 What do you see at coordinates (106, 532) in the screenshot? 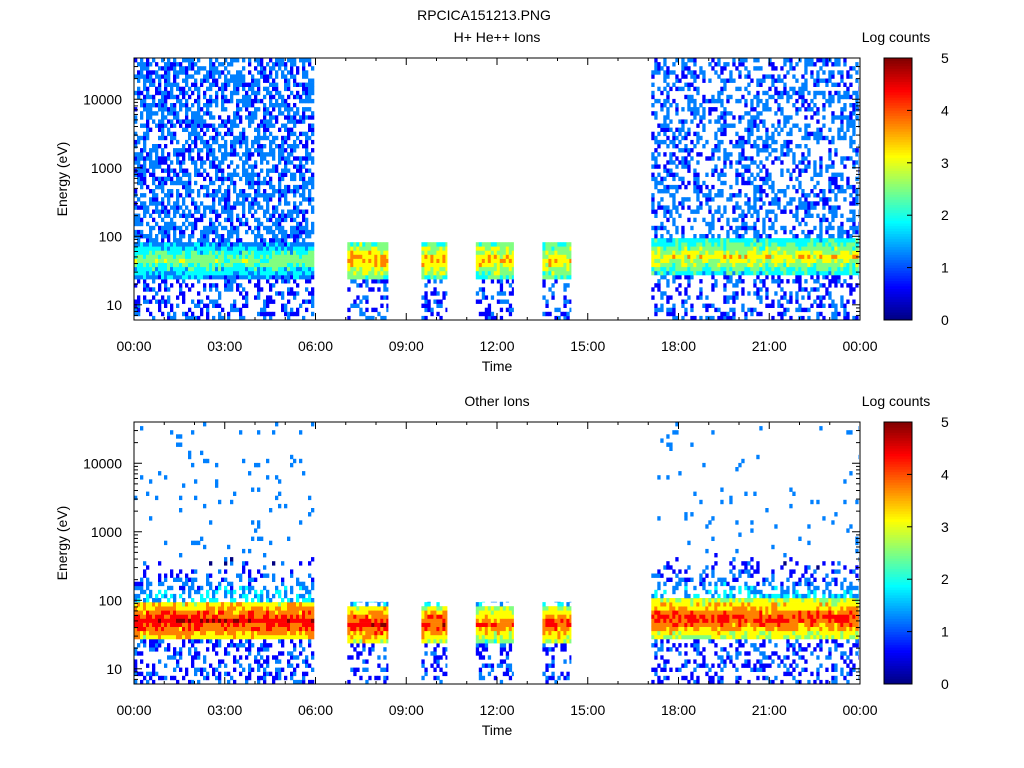
I see `y-tick-label: 1000` at bounding box center [106, 532].